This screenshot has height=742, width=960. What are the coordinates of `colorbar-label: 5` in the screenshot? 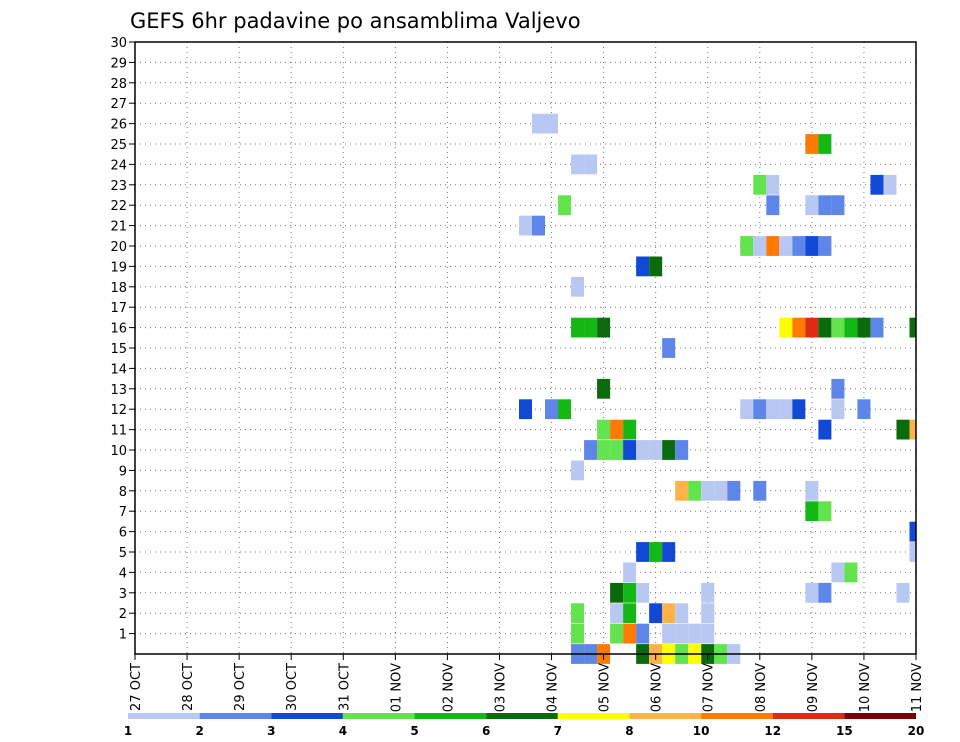 It's located at (414, 731).